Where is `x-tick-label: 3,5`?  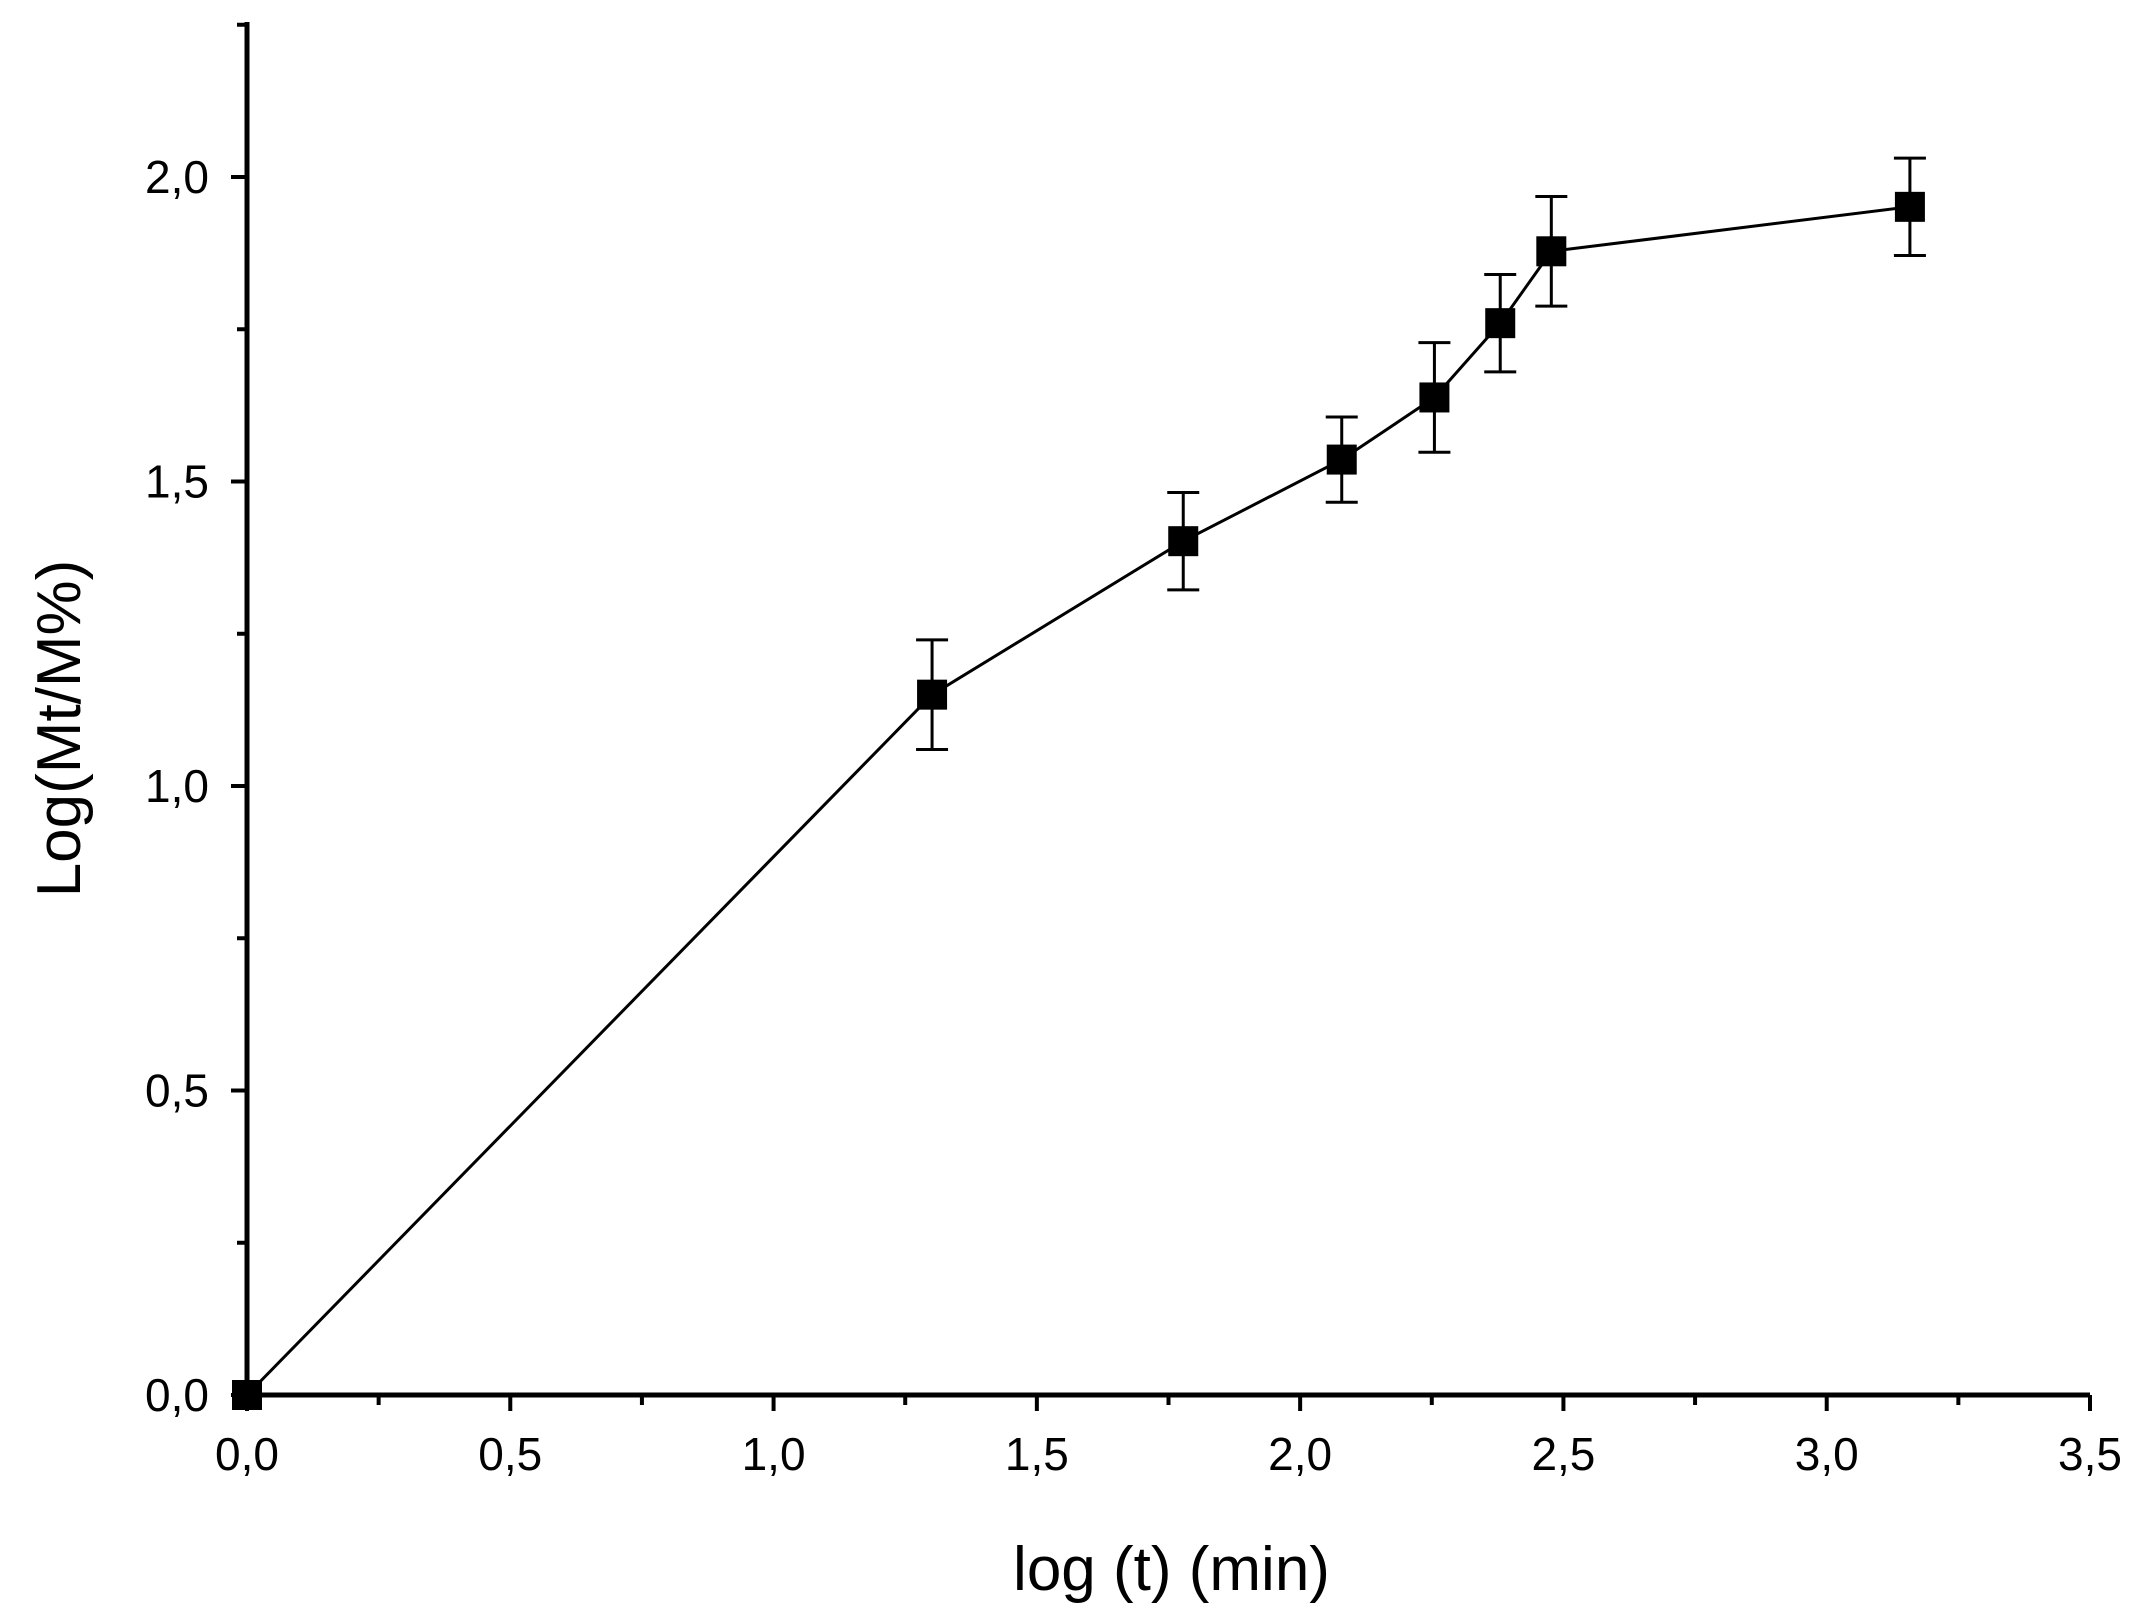
x-tick-label: 3,5 is located at coordinates (2090, 1454).